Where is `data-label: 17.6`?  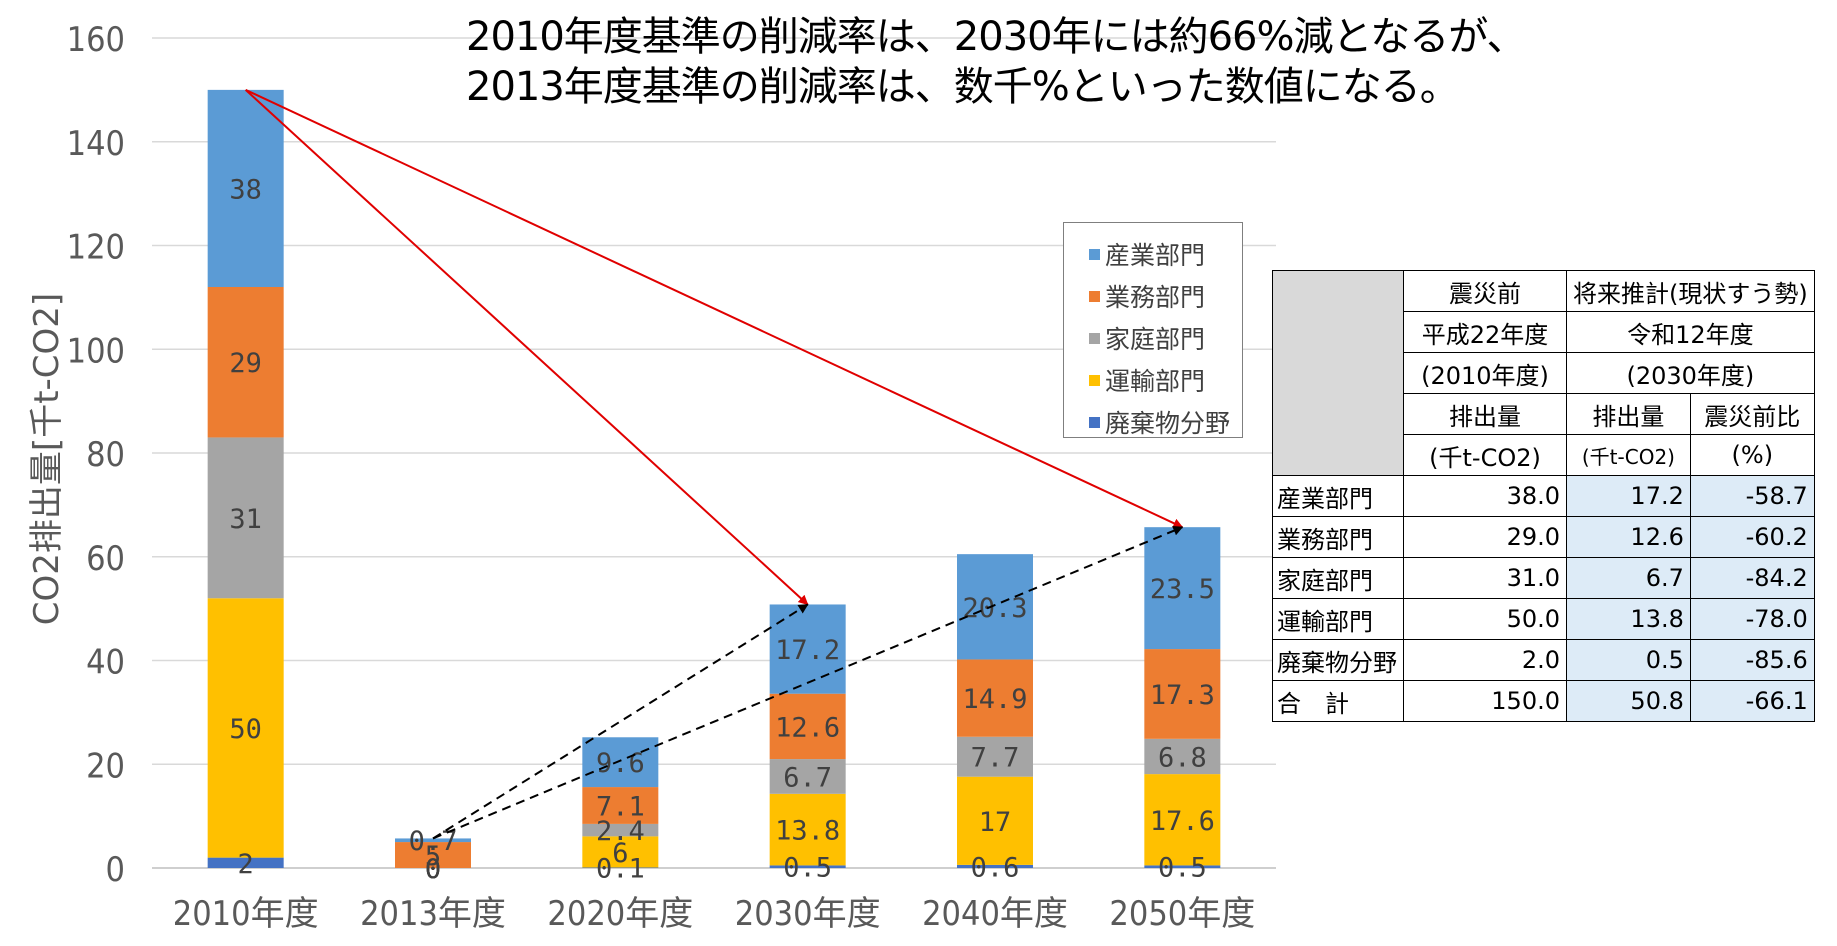 data-label: 17.6 is located at coordinates (1182, 821).